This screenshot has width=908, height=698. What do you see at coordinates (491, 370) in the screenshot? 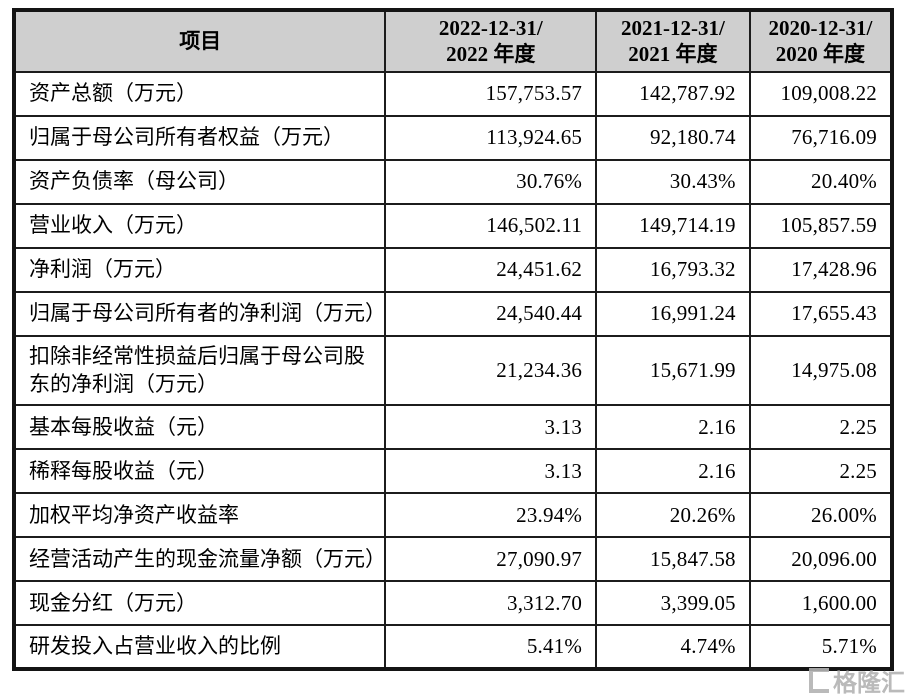
I see `row-value-2022: 21,234.36` at bounding box center [491, 370].